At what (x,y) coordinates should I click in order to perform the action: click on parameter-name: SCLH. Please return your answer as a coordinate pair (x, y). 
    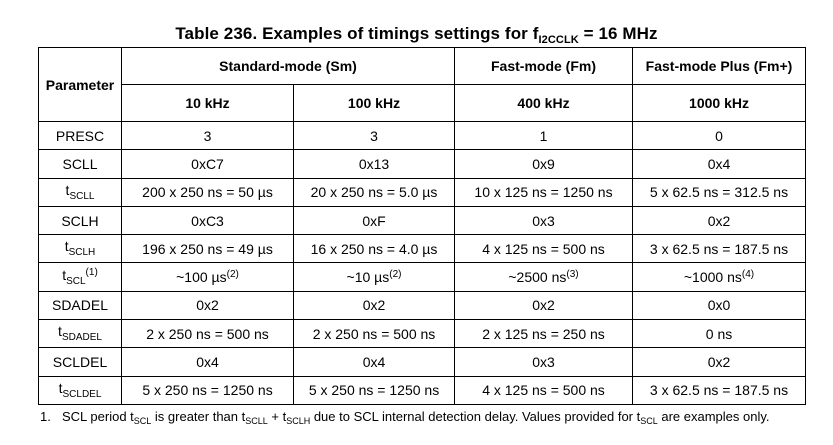
    Looking at the image, I should click on (80, 220).